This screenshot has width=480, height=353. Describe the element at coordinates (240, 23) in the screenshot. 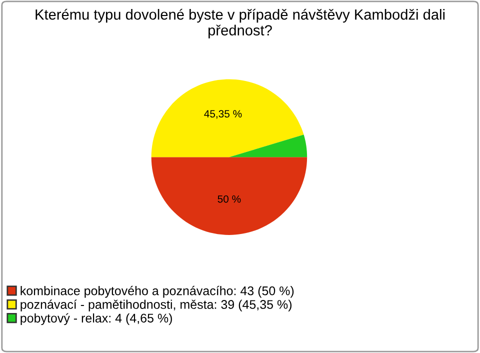

I see `chart-title: Kterému typu dovolené byste v případě návštěvy Kambodži dali přednost?` at that location.